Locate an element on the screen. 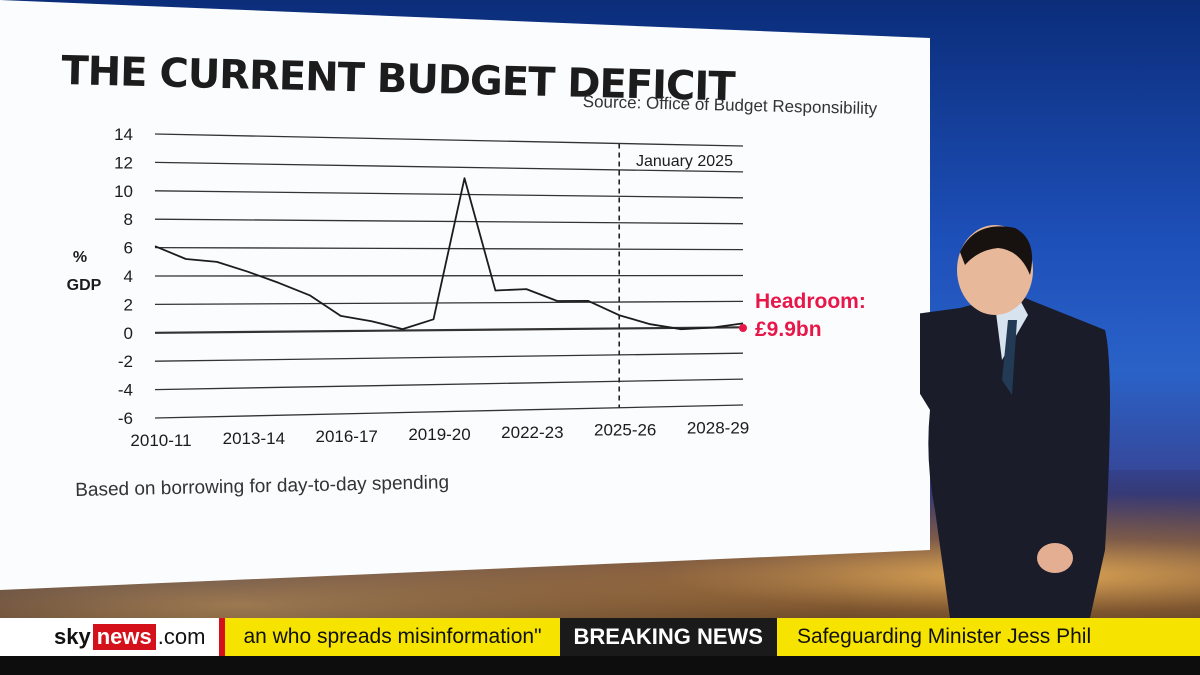 The height and width of the screenshot is (675, 1200). series-deficit is located at coordinates (449, 254).